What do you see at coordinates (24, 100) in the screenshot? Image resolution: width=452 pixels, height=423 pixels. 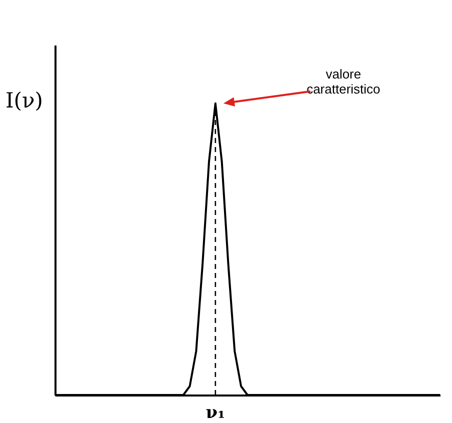 I see `y-axis-title: I(ν)` at bounding box center [24, 100].